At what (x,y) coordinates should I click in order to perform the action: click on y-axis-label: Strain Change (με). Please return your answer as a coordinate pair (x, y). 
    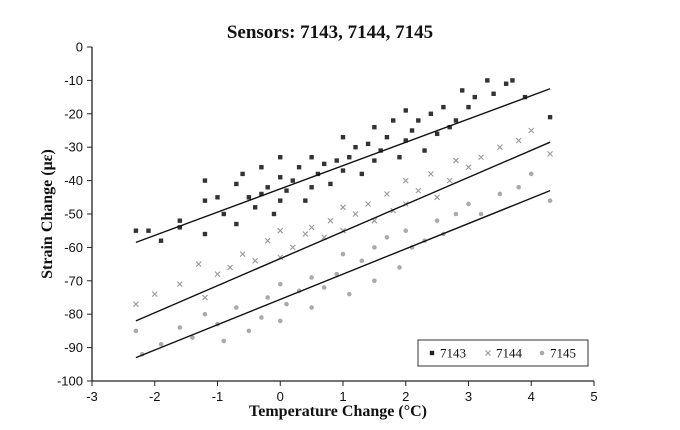
    Looking at the image, I should click on (47, 214).